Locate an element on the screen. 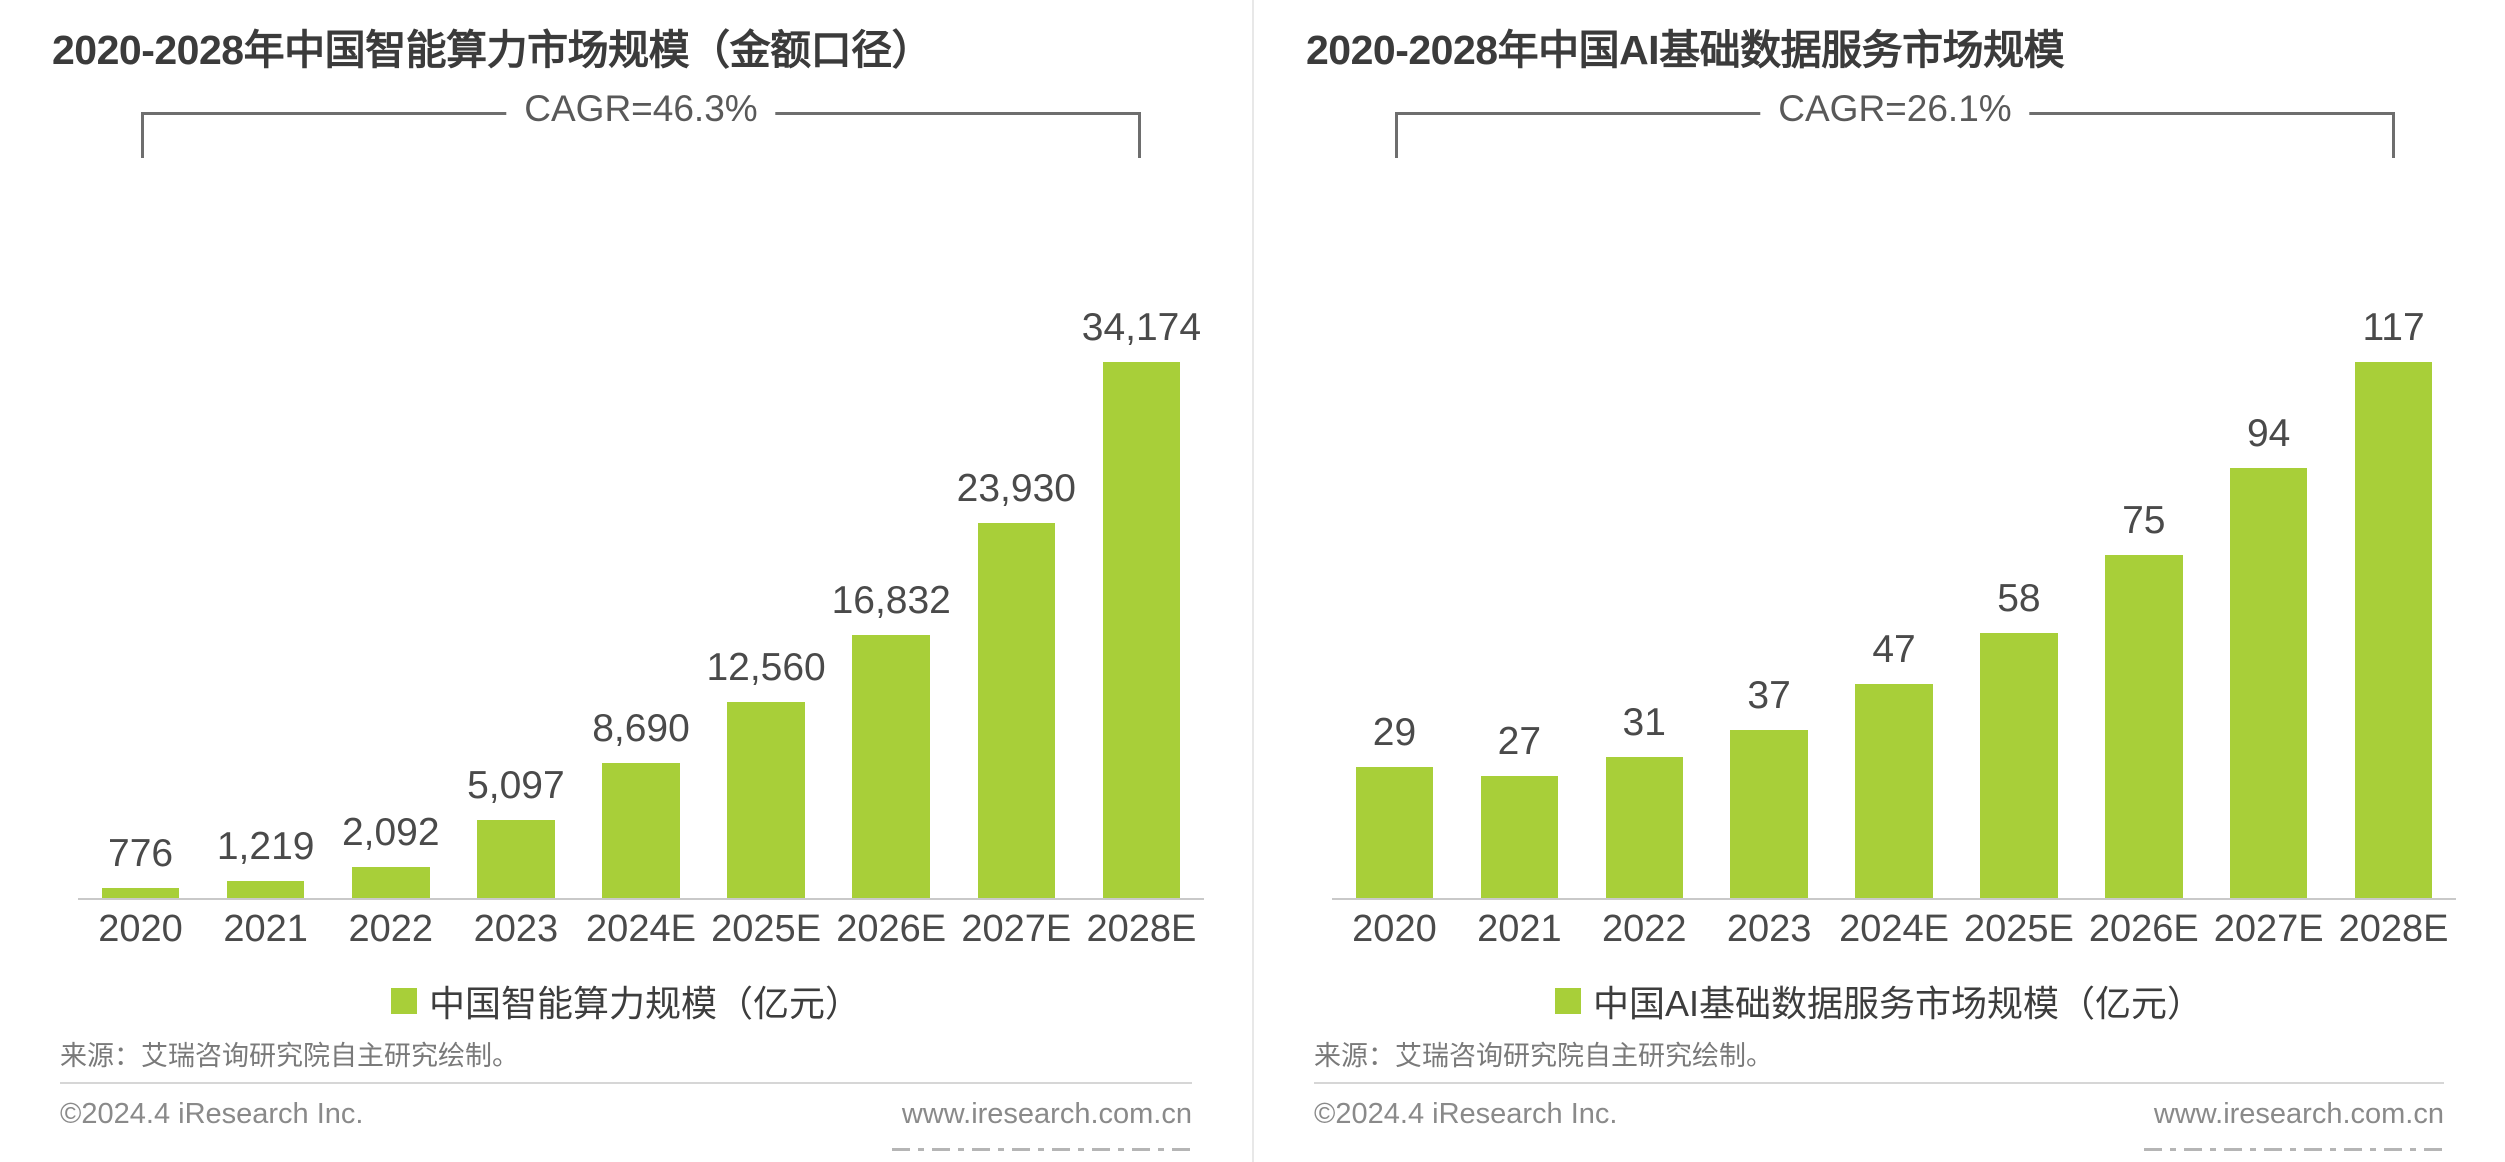 This screenshot has height=1162, width=2505. bar-item: 34,174 is located at coordinates (1141, 540).